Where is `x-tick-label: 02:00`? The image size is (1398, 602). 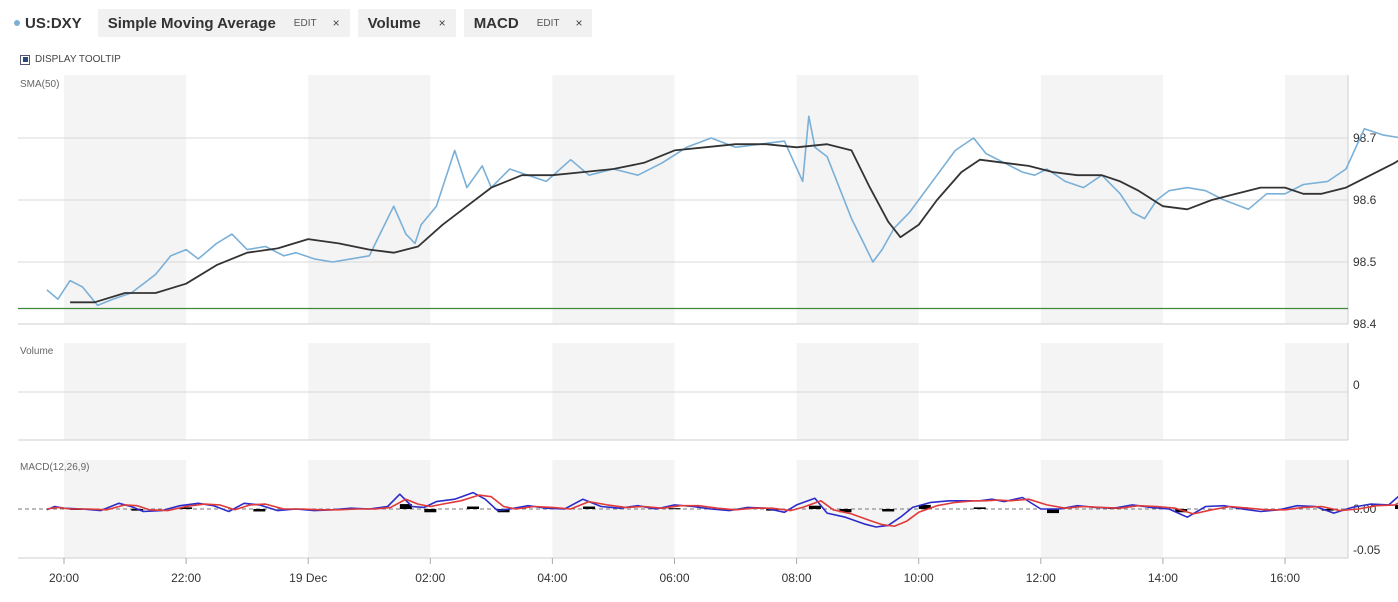 x-tick-label: 02:00 is located at coordinates (430, 578).